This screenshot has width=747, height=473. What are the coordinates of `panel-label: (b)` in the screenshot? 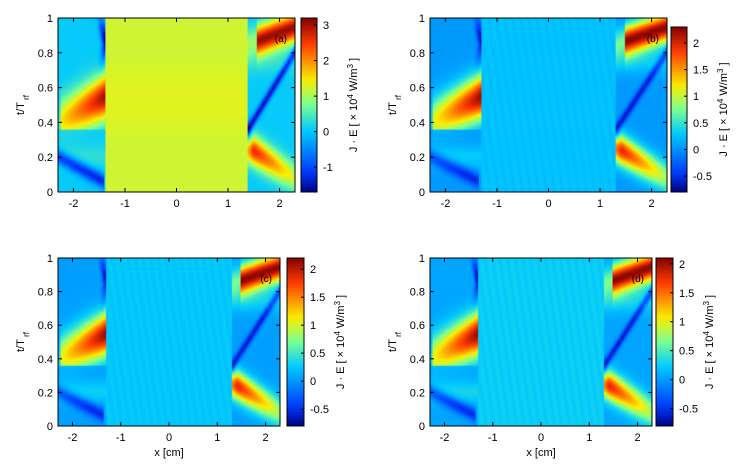 It's located at (653, 39).